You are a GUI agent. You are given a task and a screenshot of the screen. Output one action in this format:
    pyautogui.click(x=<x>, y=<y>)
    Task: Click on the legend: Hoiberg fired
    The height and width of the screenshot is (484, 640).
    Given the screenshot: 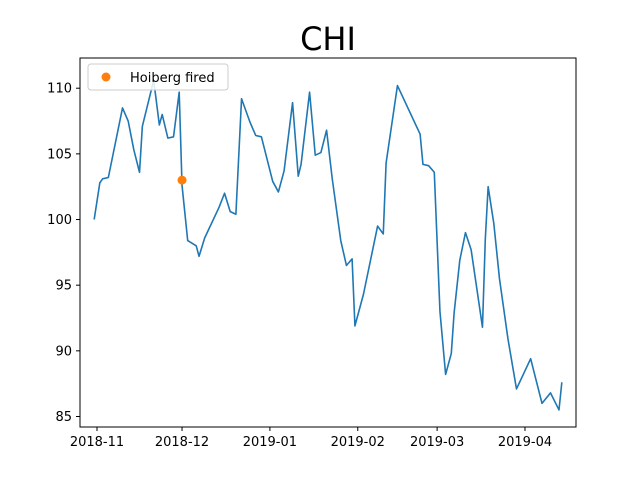 What is the action you would take?
    pyautogui.click(x=158, y=77)
    